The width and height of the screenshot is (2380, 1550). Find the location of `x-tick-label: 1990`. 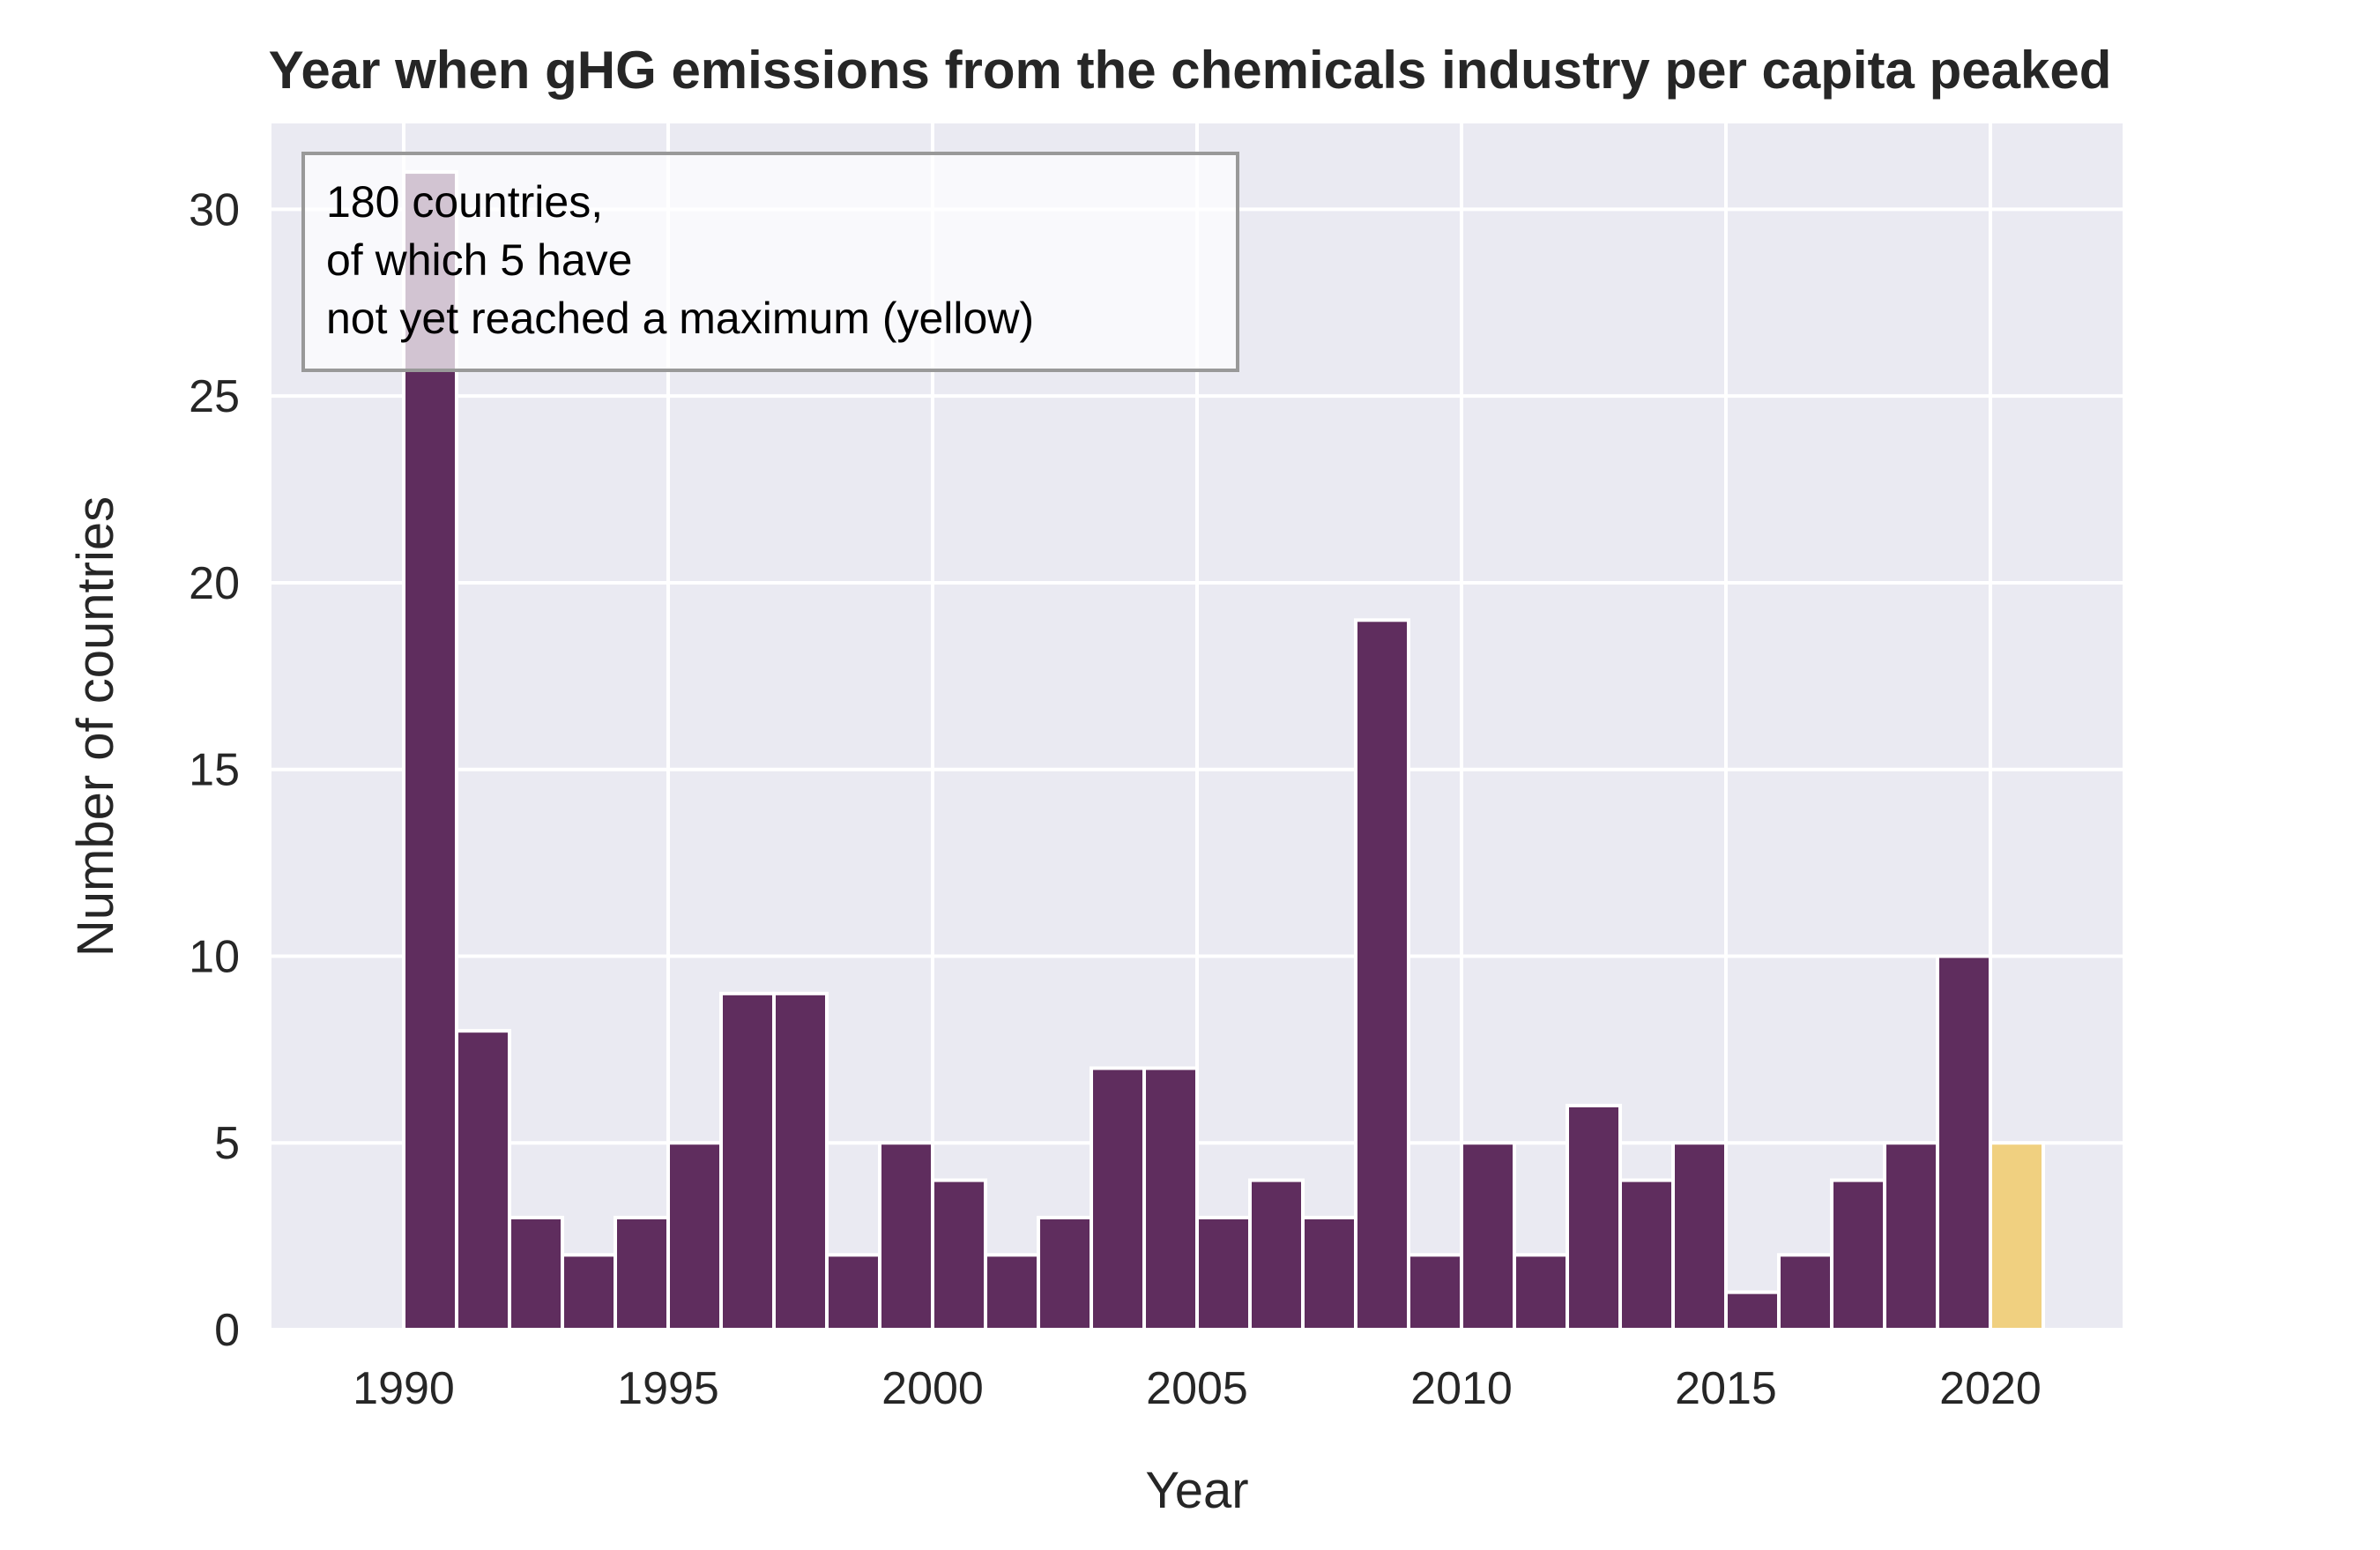

x-tick-label: 1990 is located at coordinates (404, 1389).